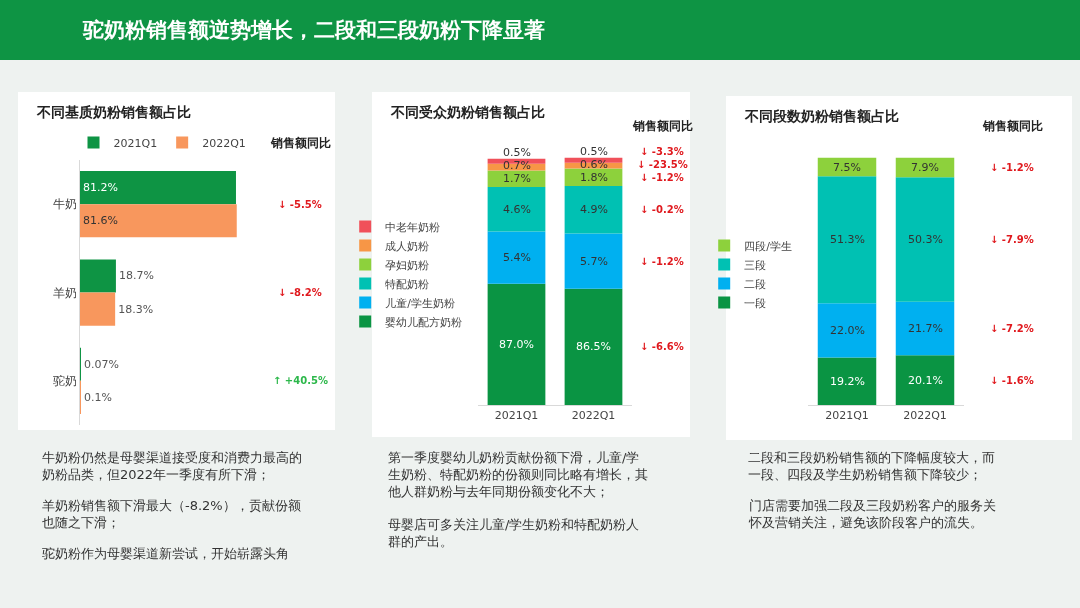  I want to click on data-label: 20.1%, so click(925, 380).